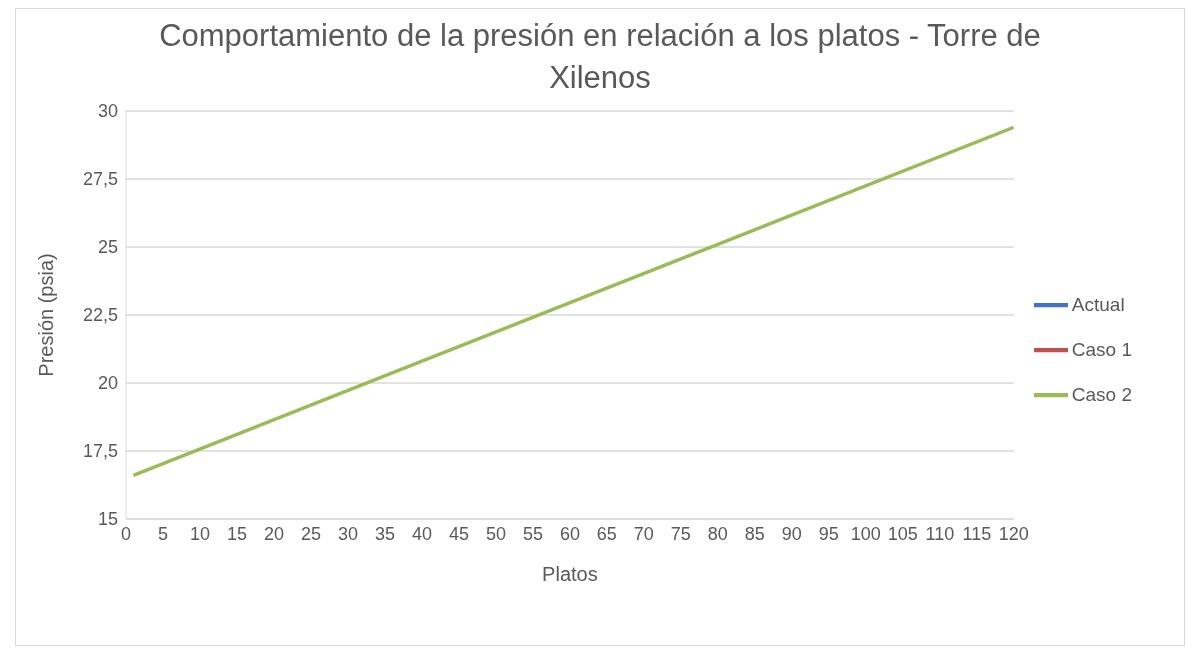 This screenshot has width=1186, height=654. I want to click on x-tick-label: 70, so click(643, 533).